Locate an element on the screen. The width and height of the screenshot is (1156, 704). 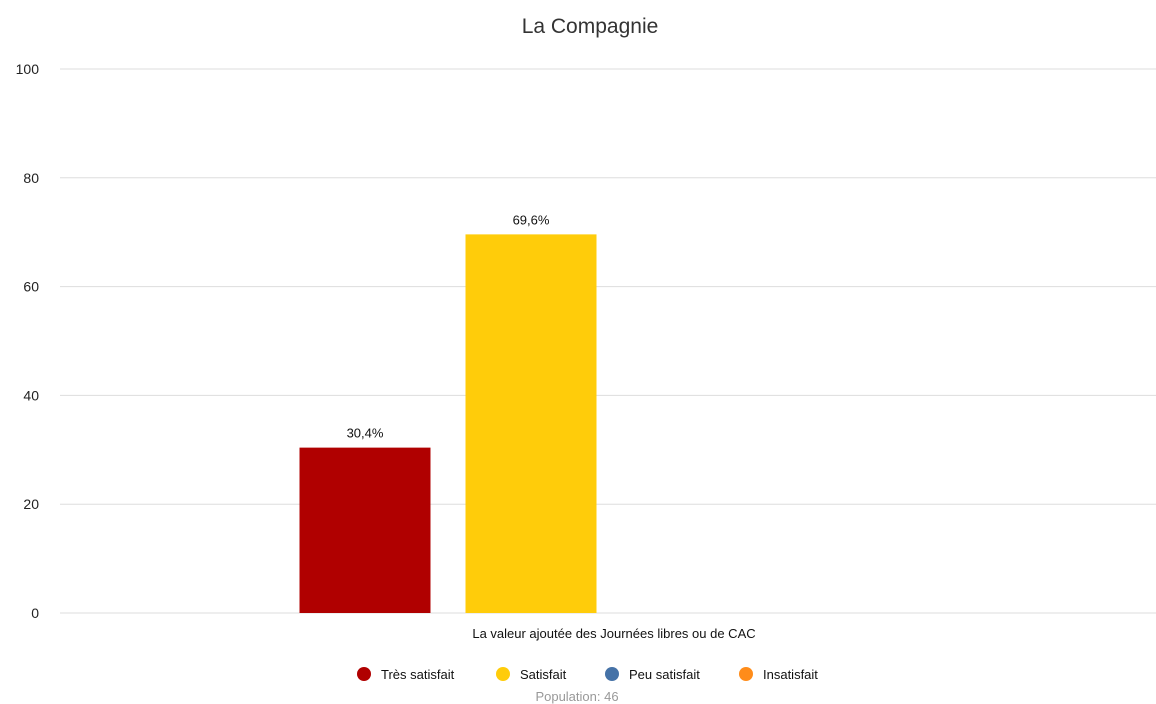
legend-item-insatisfait: Insatisfait is located at coordinates (778, 674).